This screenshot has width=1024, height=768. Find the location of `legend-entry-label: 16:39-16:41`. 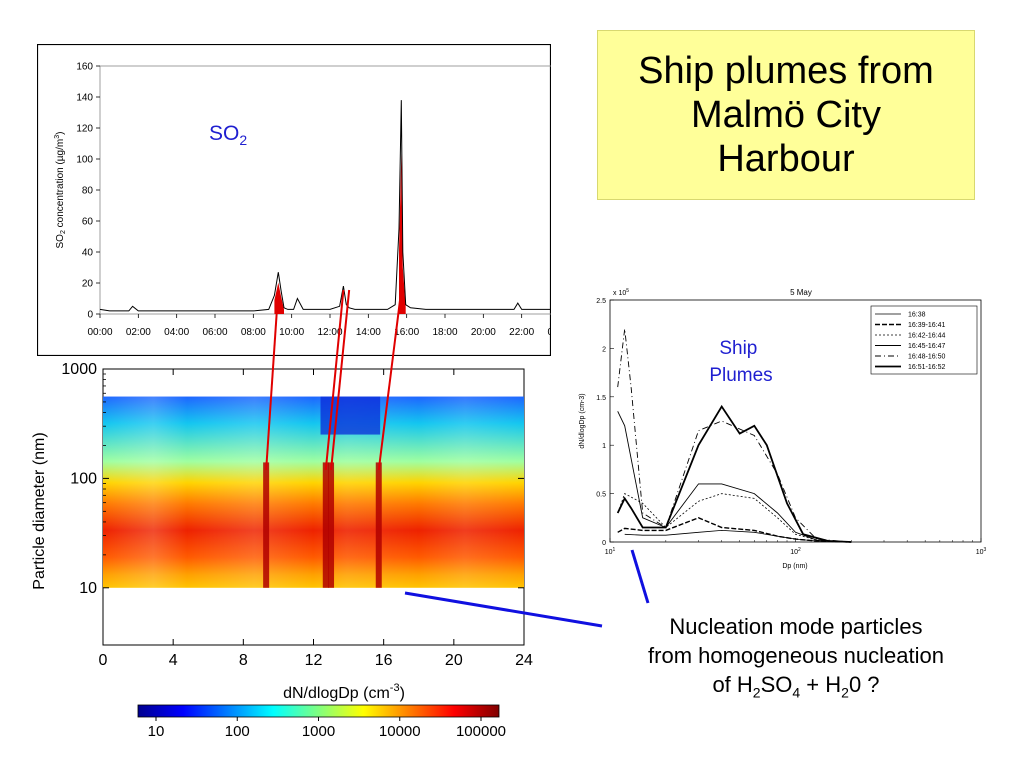

legend-entry-label: 16:39-16:41 is located at coordinates (926, 325).